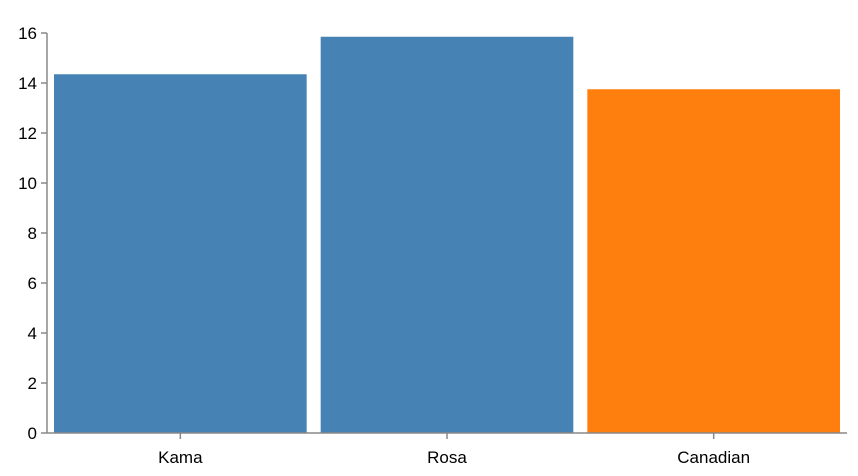  I want to click on y-tick-label-2: 2, so click(32, 383).